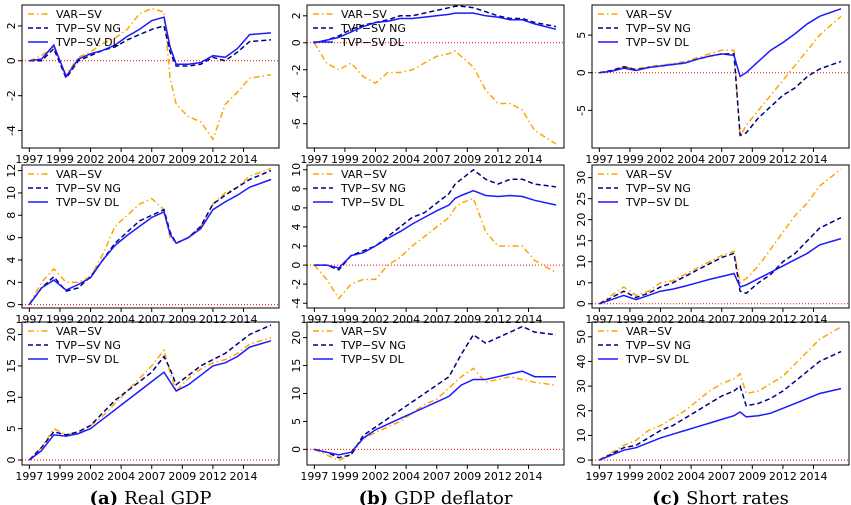  Describe the element at coordinates (11, 171) in the screenshot. I see `y-tick-label: 12` at that location.